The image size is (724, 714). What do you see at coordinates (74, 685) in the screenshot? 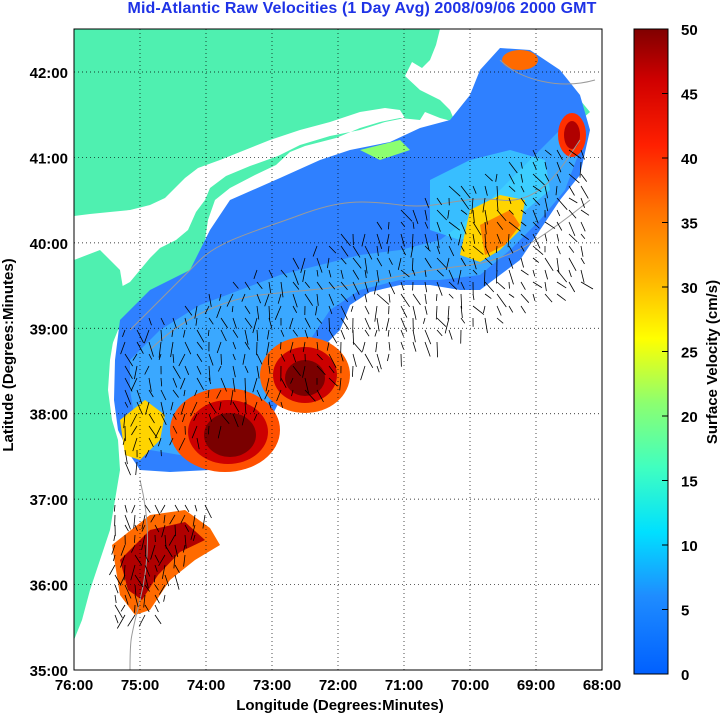
I see `x-tick-label: 76:00` at bounding box center [74, 685].